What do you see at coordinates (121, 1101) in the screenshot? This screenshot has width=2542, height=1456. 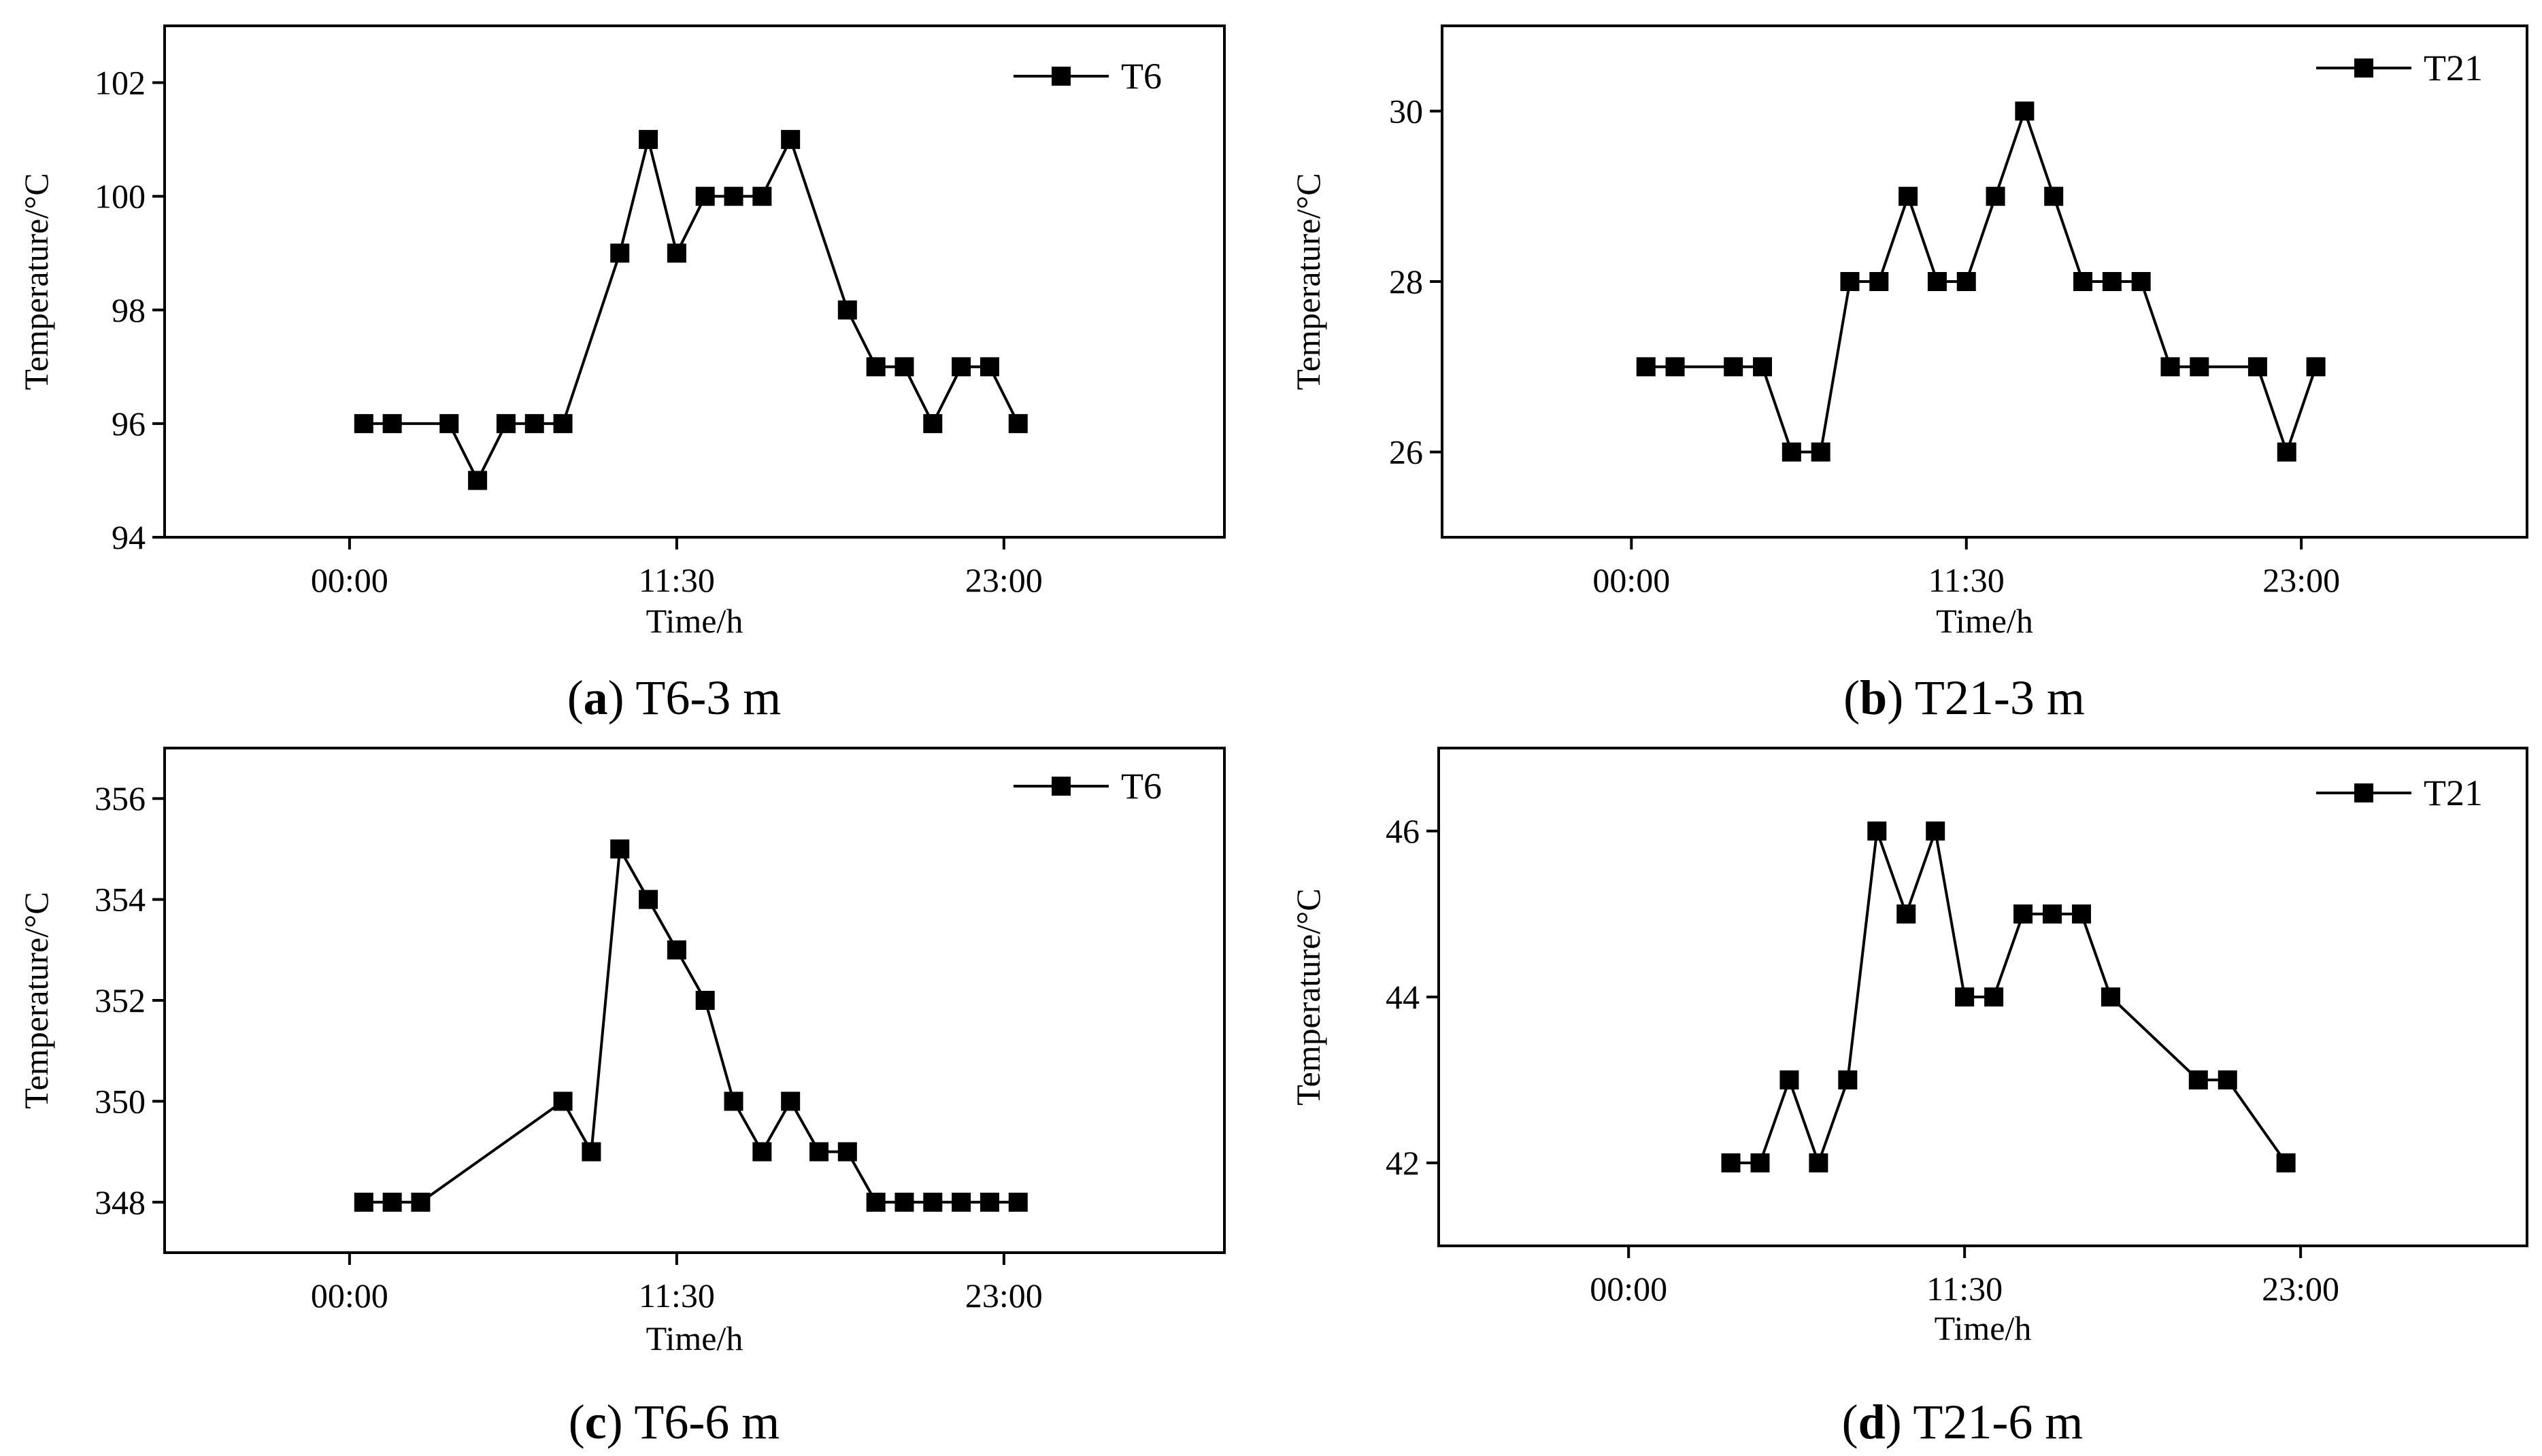 I see `y-tick-label-c-1: 350` at bounding box center [121, 1101].